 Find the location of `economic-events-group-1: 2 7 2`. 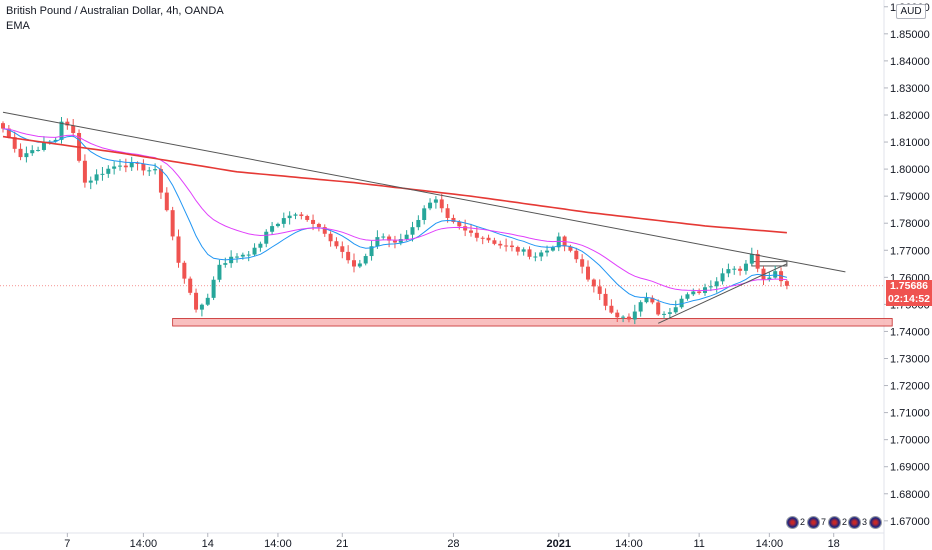

economic-events-group-1: 2 7 2 is located at coordinates (816, 522).